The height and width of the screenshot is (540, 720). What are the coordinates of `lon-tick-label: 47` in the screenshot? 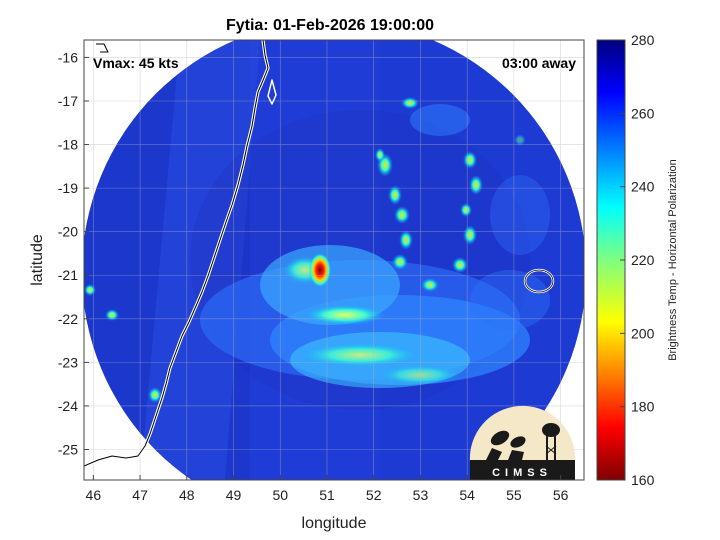 It's located at (140, 495).